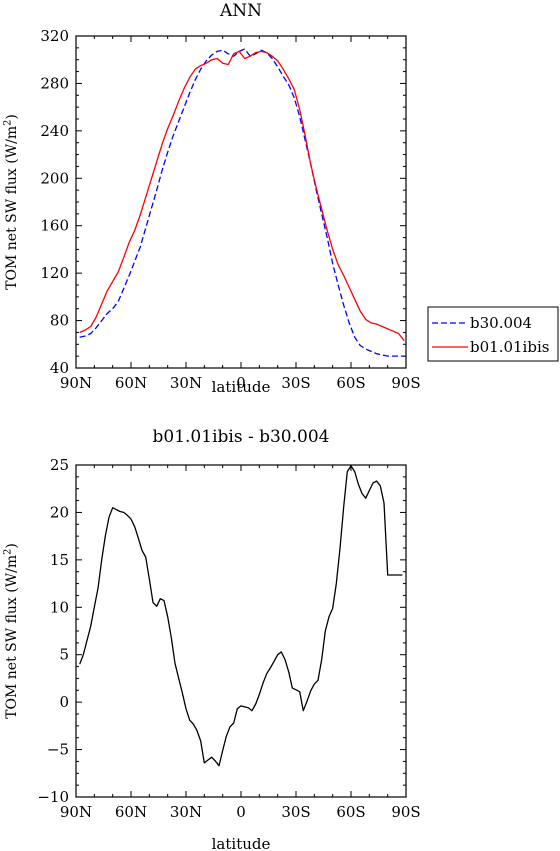 This screenshot has height=851, width=560. I want to click on panel2-y-tick-label: 5, so click(64, 655).